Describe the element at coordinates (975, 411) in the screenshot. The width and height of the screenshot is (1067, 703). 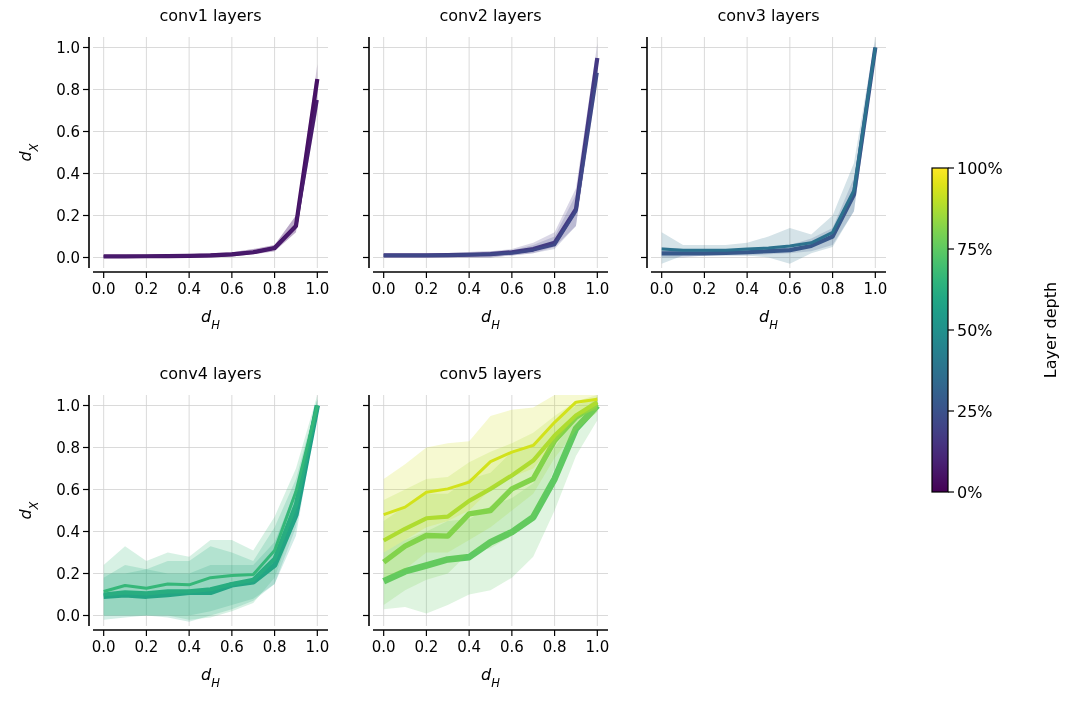
I see `color-bar-label: 25%` at that location.